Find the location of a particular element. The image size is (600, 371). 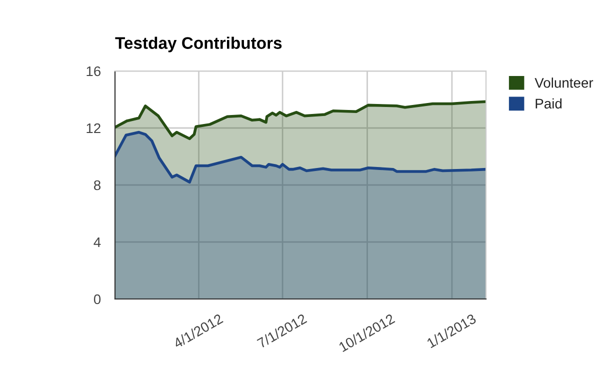

y-tick-label: 16 is located at coordinates (93, 71).